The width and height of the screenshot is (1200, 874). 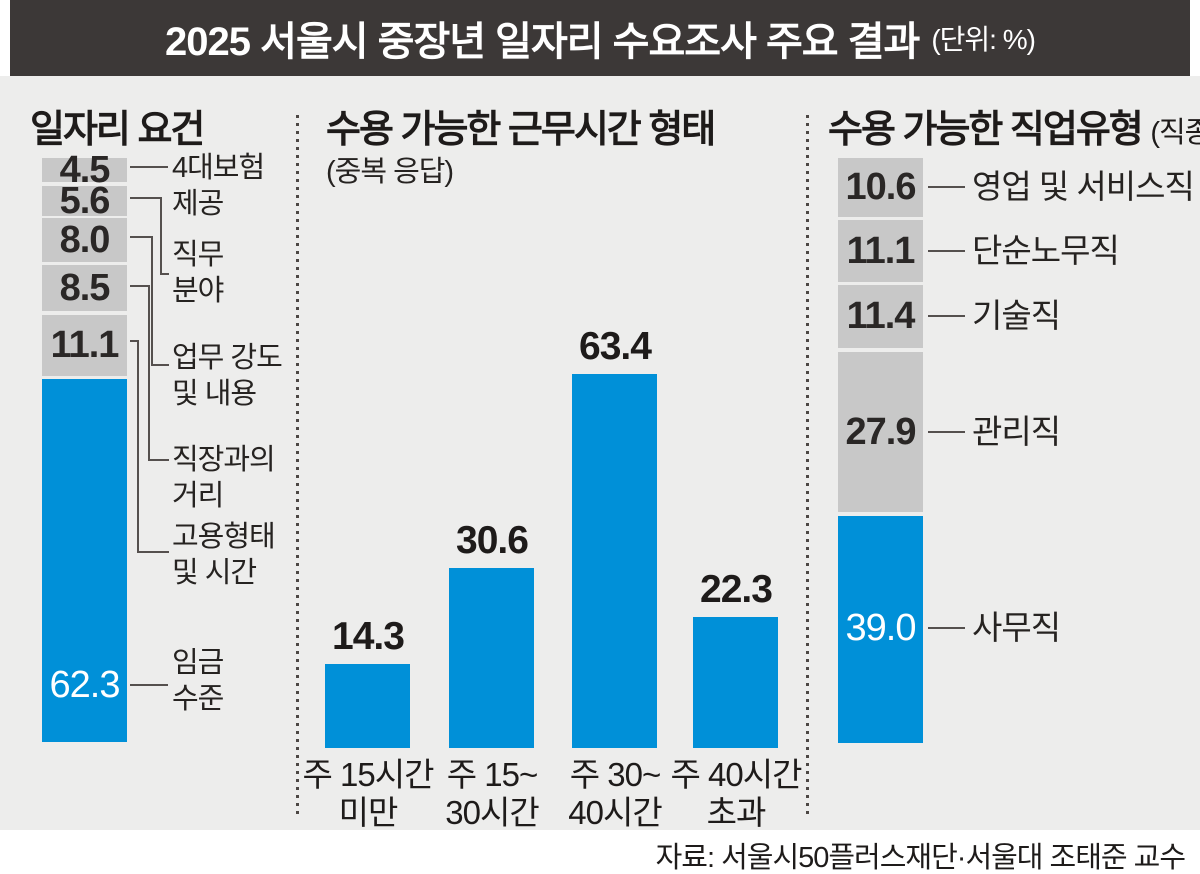 I want to click on jobtypes-label-technical: 기술직, so click(x=1016, y=315).